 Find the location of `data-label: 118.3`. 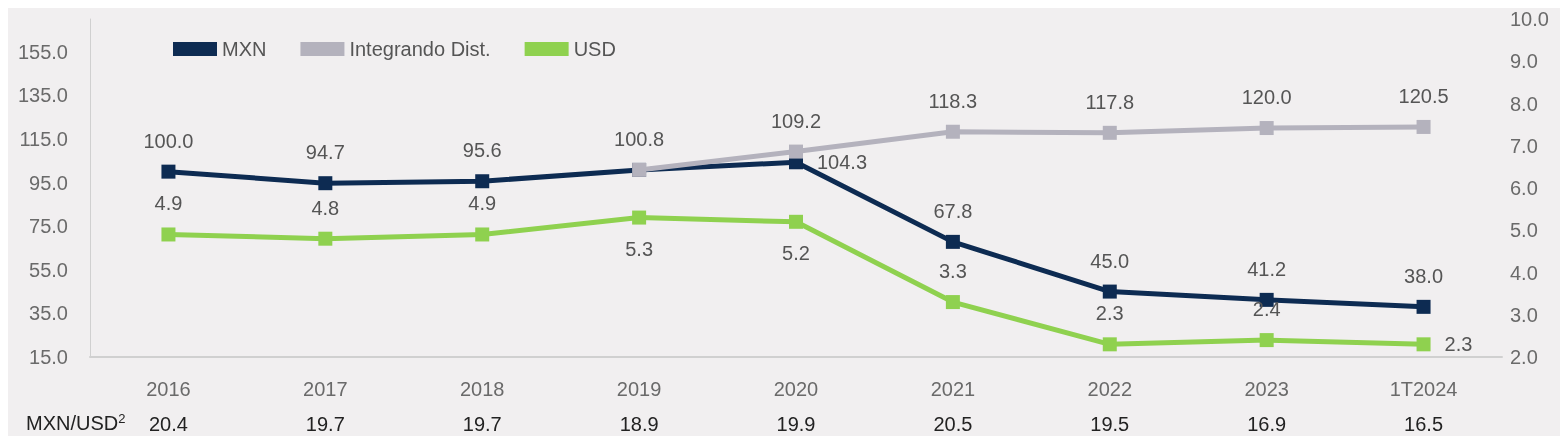

data-label: 118.3 is located at coordinates (953, 100).